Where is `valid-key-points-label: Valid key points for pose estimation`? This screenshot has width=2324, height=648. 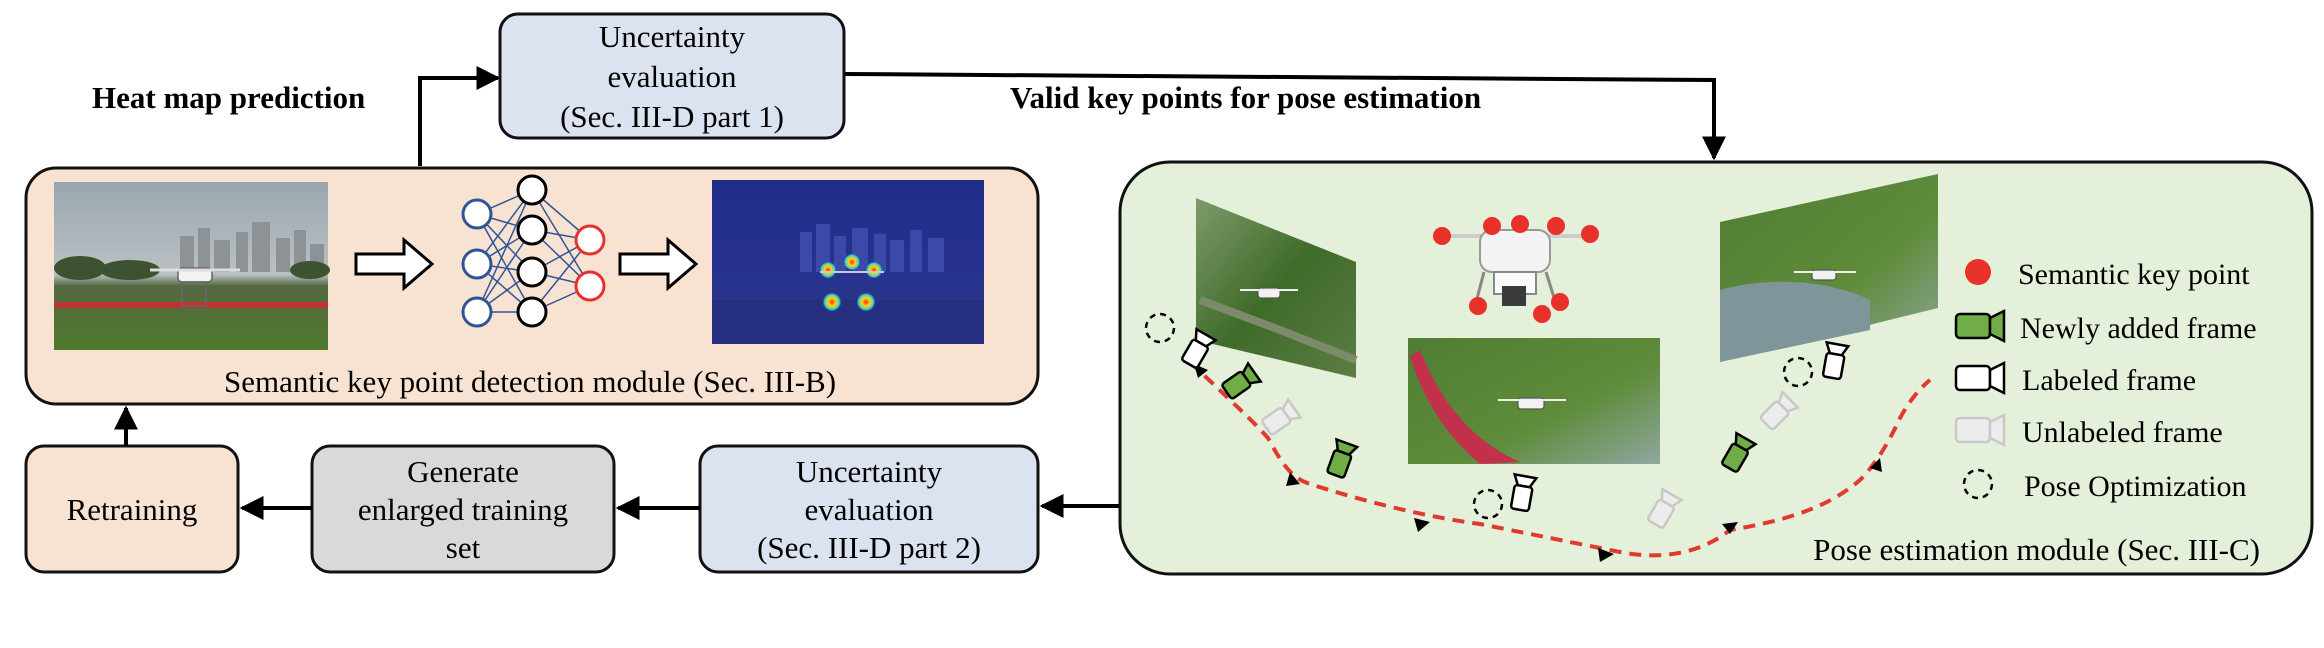 valid-key-points-label: Valid key points for pose estimation is located at coordinates (1245, 97).